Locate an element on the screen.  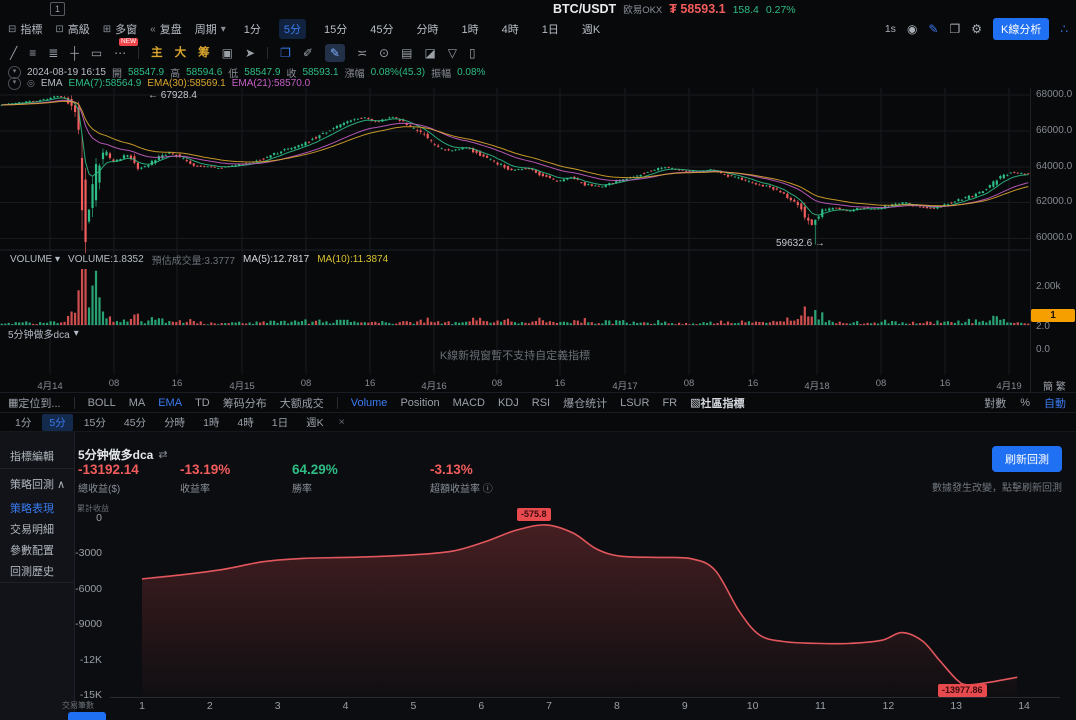
subchart-tab-FR: FR is located at coordinates (670, 402).